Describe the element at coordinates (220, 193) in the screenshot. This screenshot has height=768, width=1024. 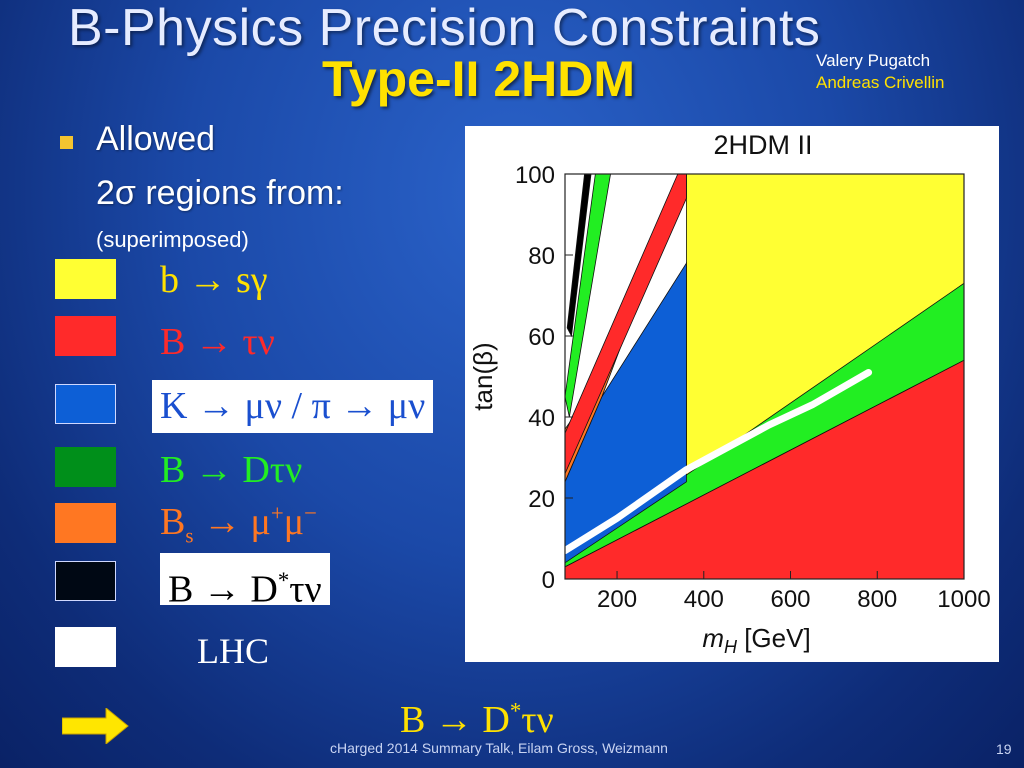
I see `regions-heading: 2σ regions from:` at that location.